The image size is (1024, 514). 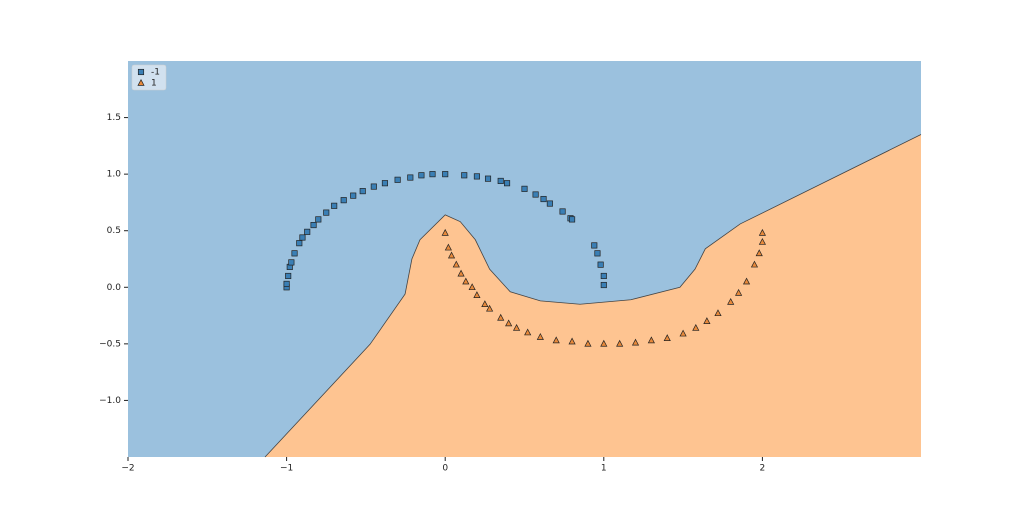 What do you see at coordinates (114, 118) in the screenshot?
I see `y-tick-label: 1.5` at bounding box center [114, 118].